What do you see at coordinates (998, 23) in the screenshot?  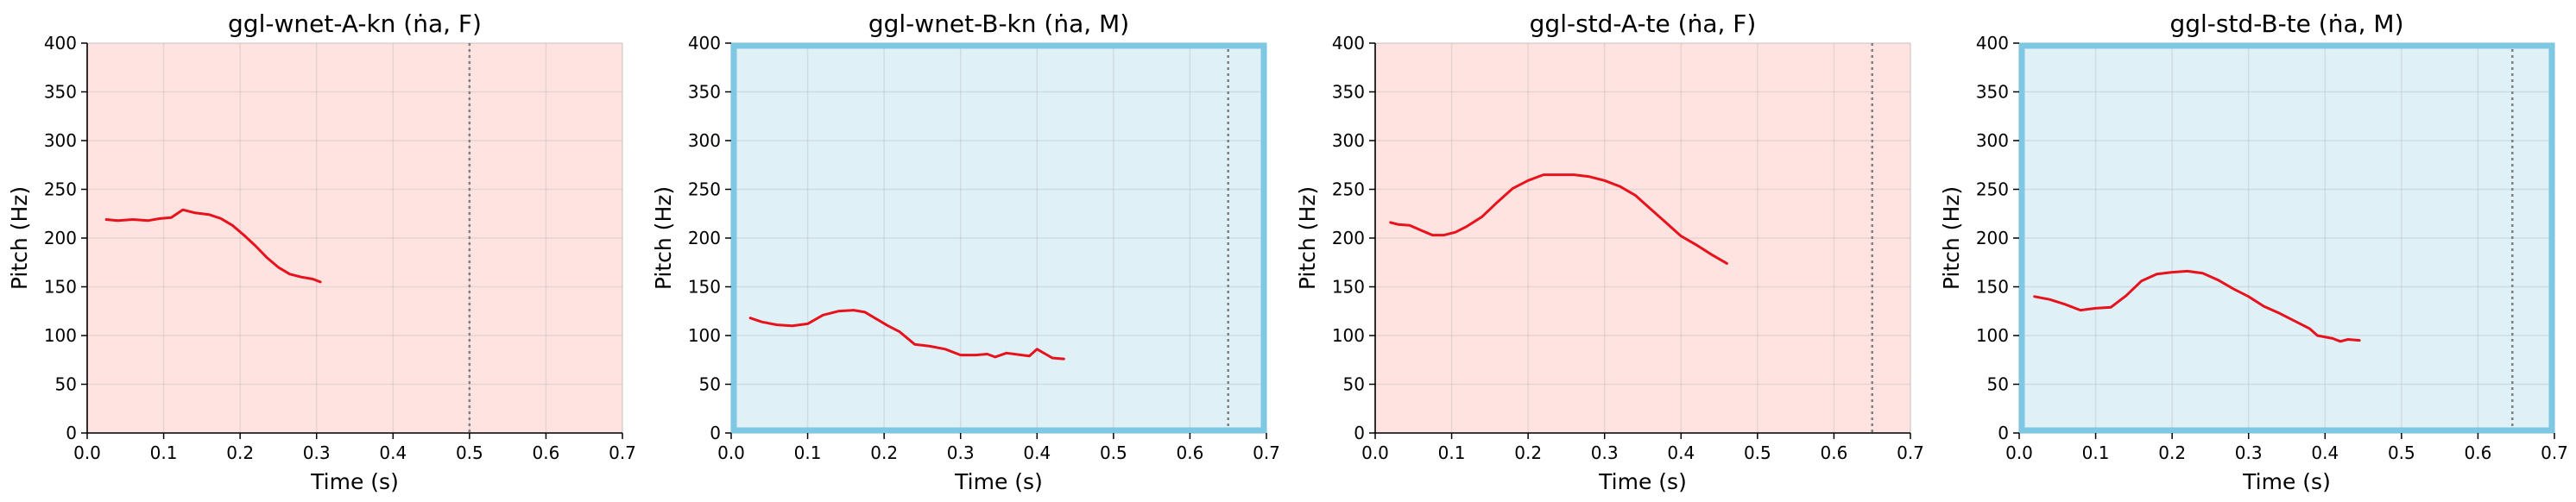 I see `chart-title: ggl-wnet-B-kn (ṅa, M)` at bounding box center [998, 23].